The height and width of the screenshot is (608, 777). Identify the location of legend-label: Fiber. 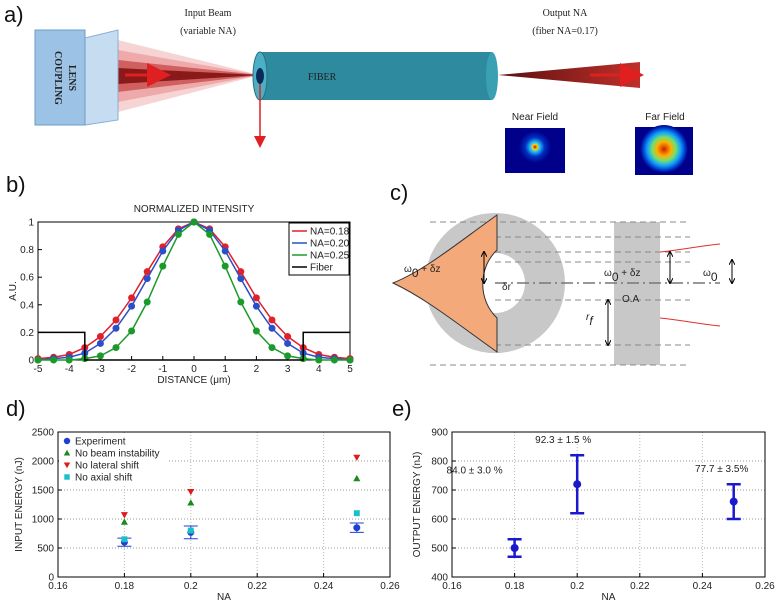
(321, 268).